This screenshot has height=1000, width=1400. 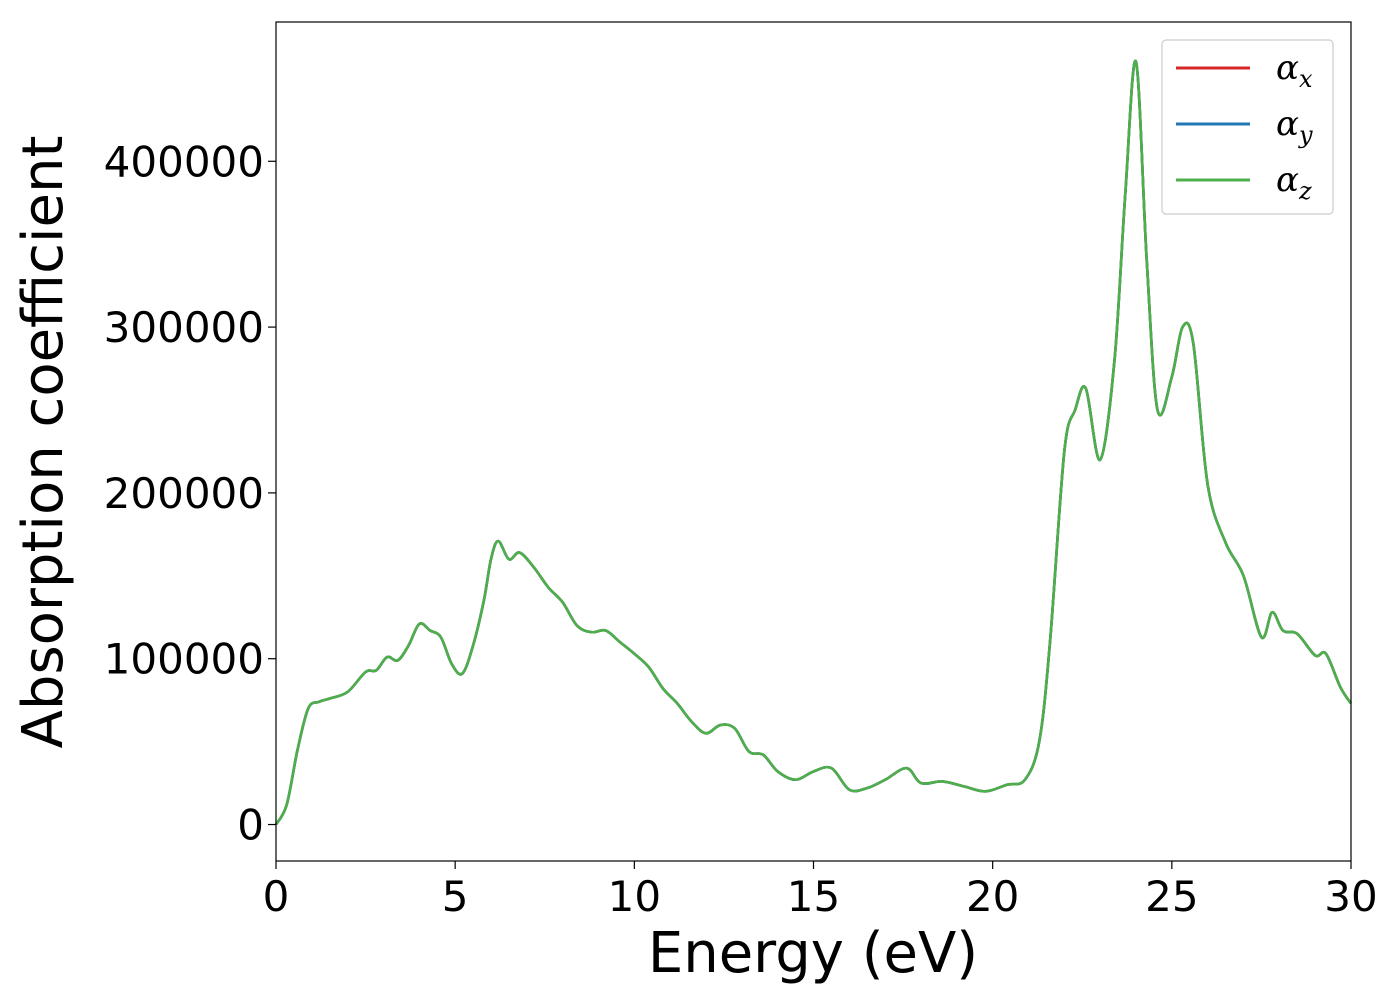 What do you see at coordinates (455, 896) in the screenshot?
I see `x-tick-label: 5` at bounding box center [455, 896].